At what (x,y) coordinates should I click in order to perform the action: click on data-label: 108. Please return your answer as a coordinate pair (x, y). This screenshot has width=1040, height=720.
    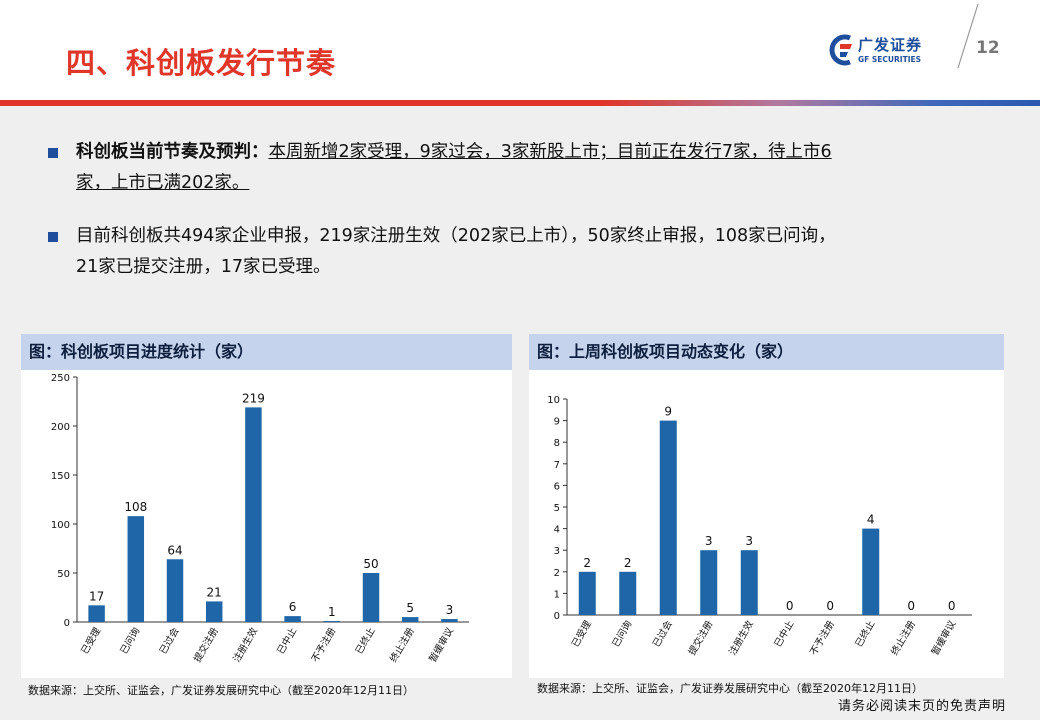
    Looking at the image, I should click on (135, 507).